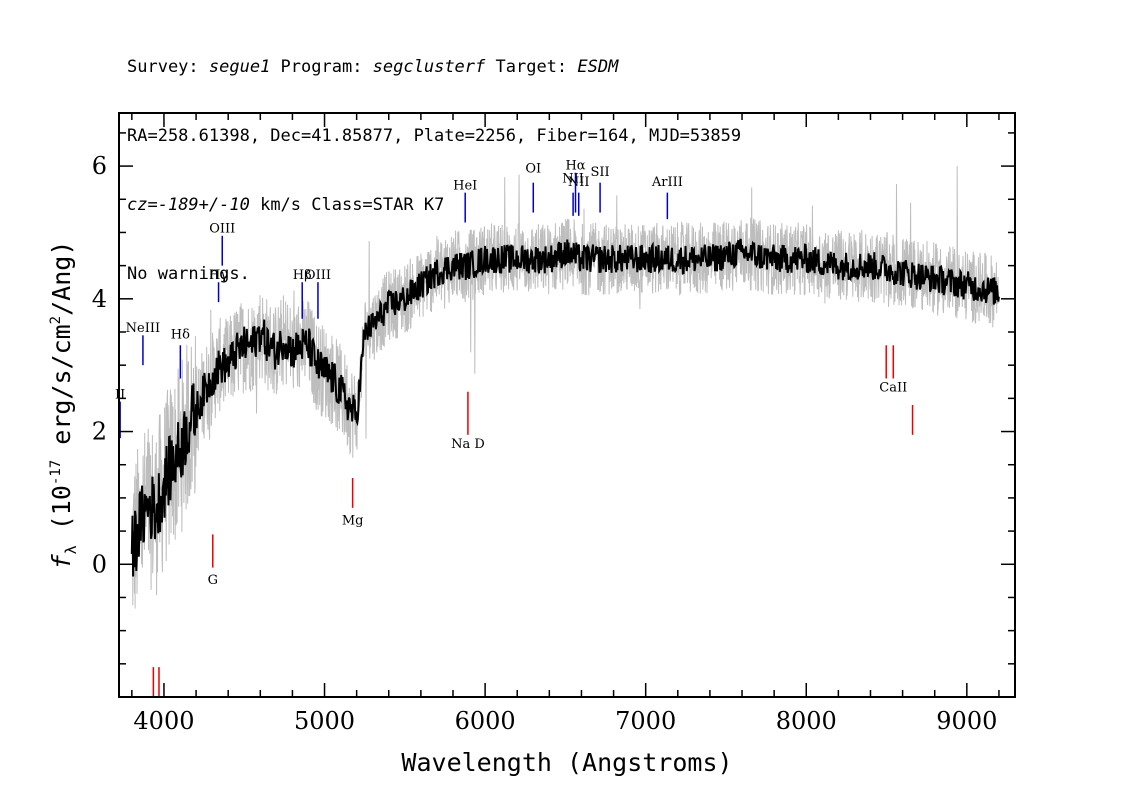 The height and width of the screenshot is (810, 1134). Describe the element at coordinates (99, 299) in the screenshot. I see `y-tick-label: 4` at that location.